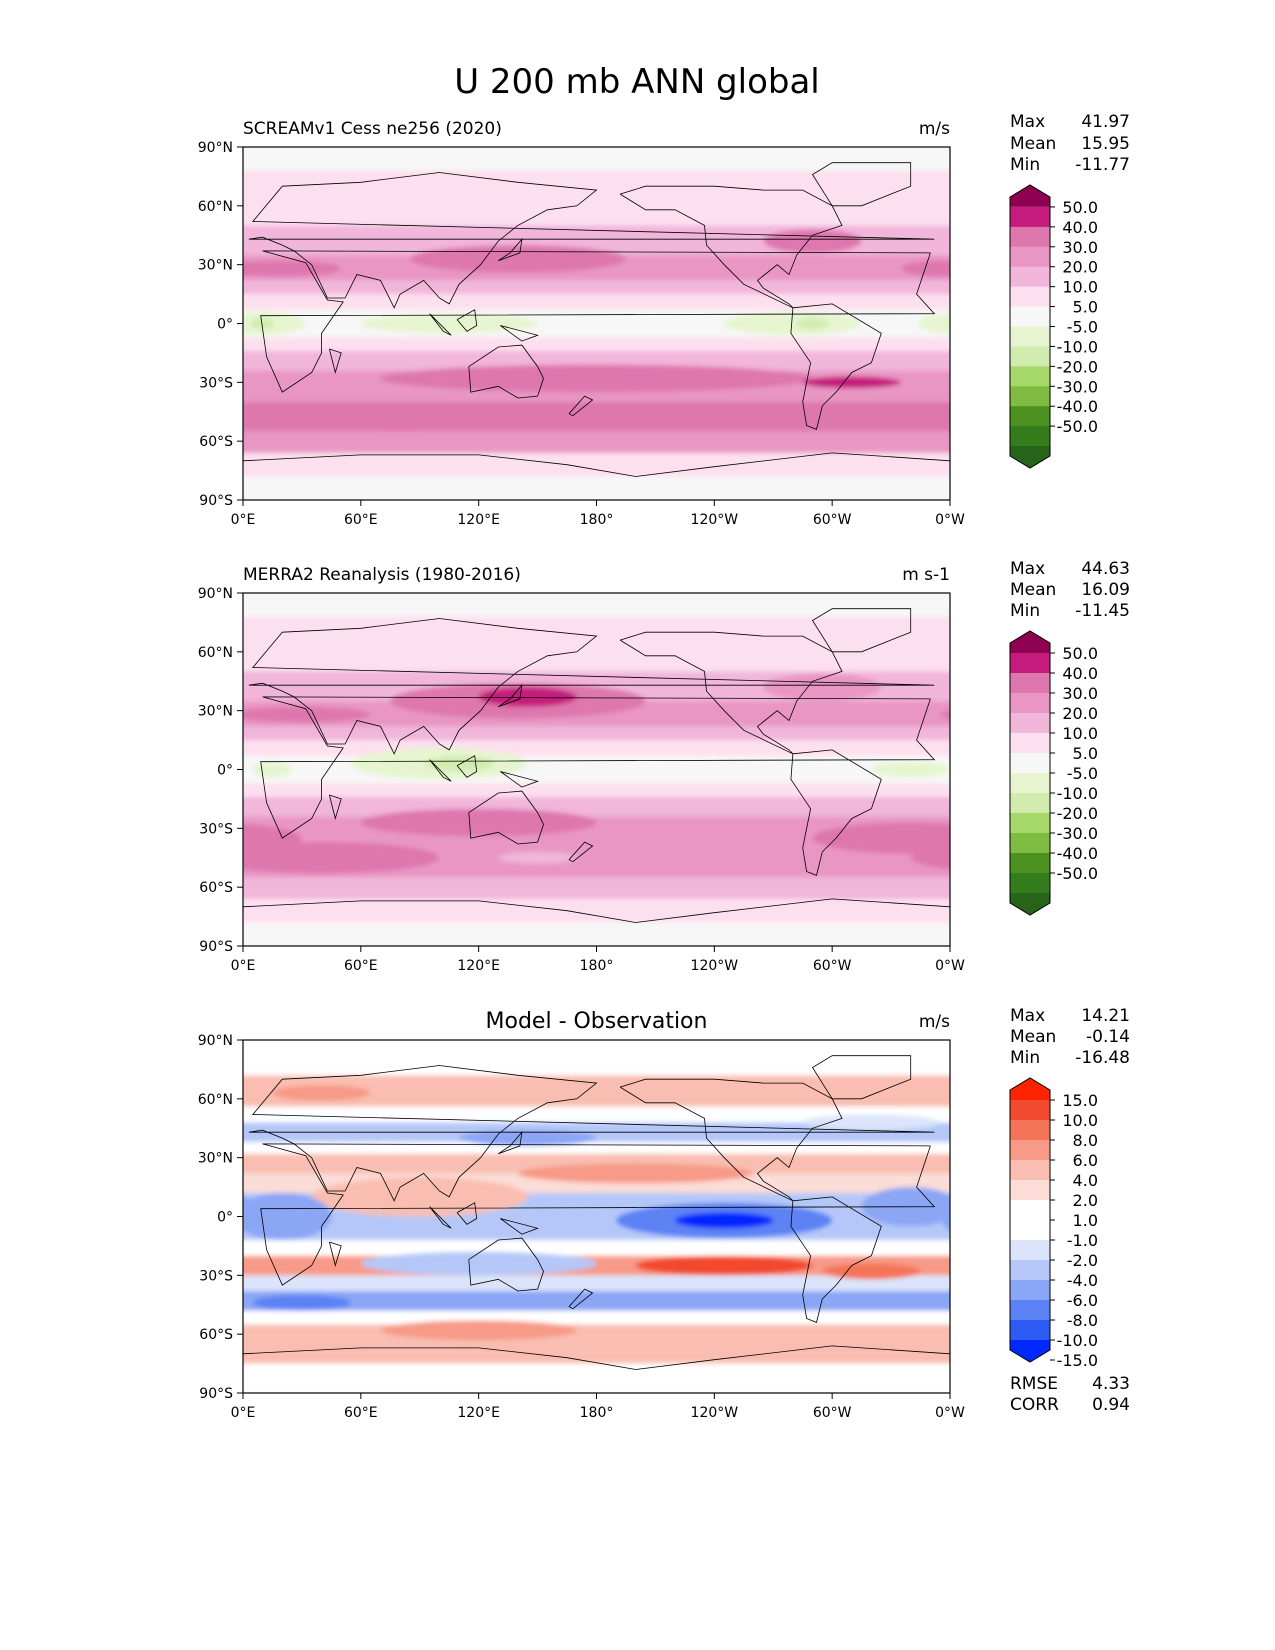  I want to click on panel-title: MERRA2 Reanalysis (1980-2016), so click(382, 575).